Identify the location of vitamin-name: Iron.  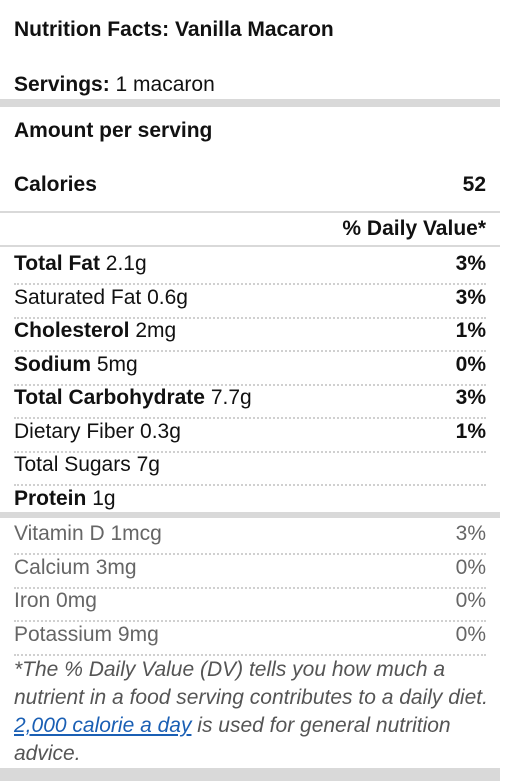
(32, 600).